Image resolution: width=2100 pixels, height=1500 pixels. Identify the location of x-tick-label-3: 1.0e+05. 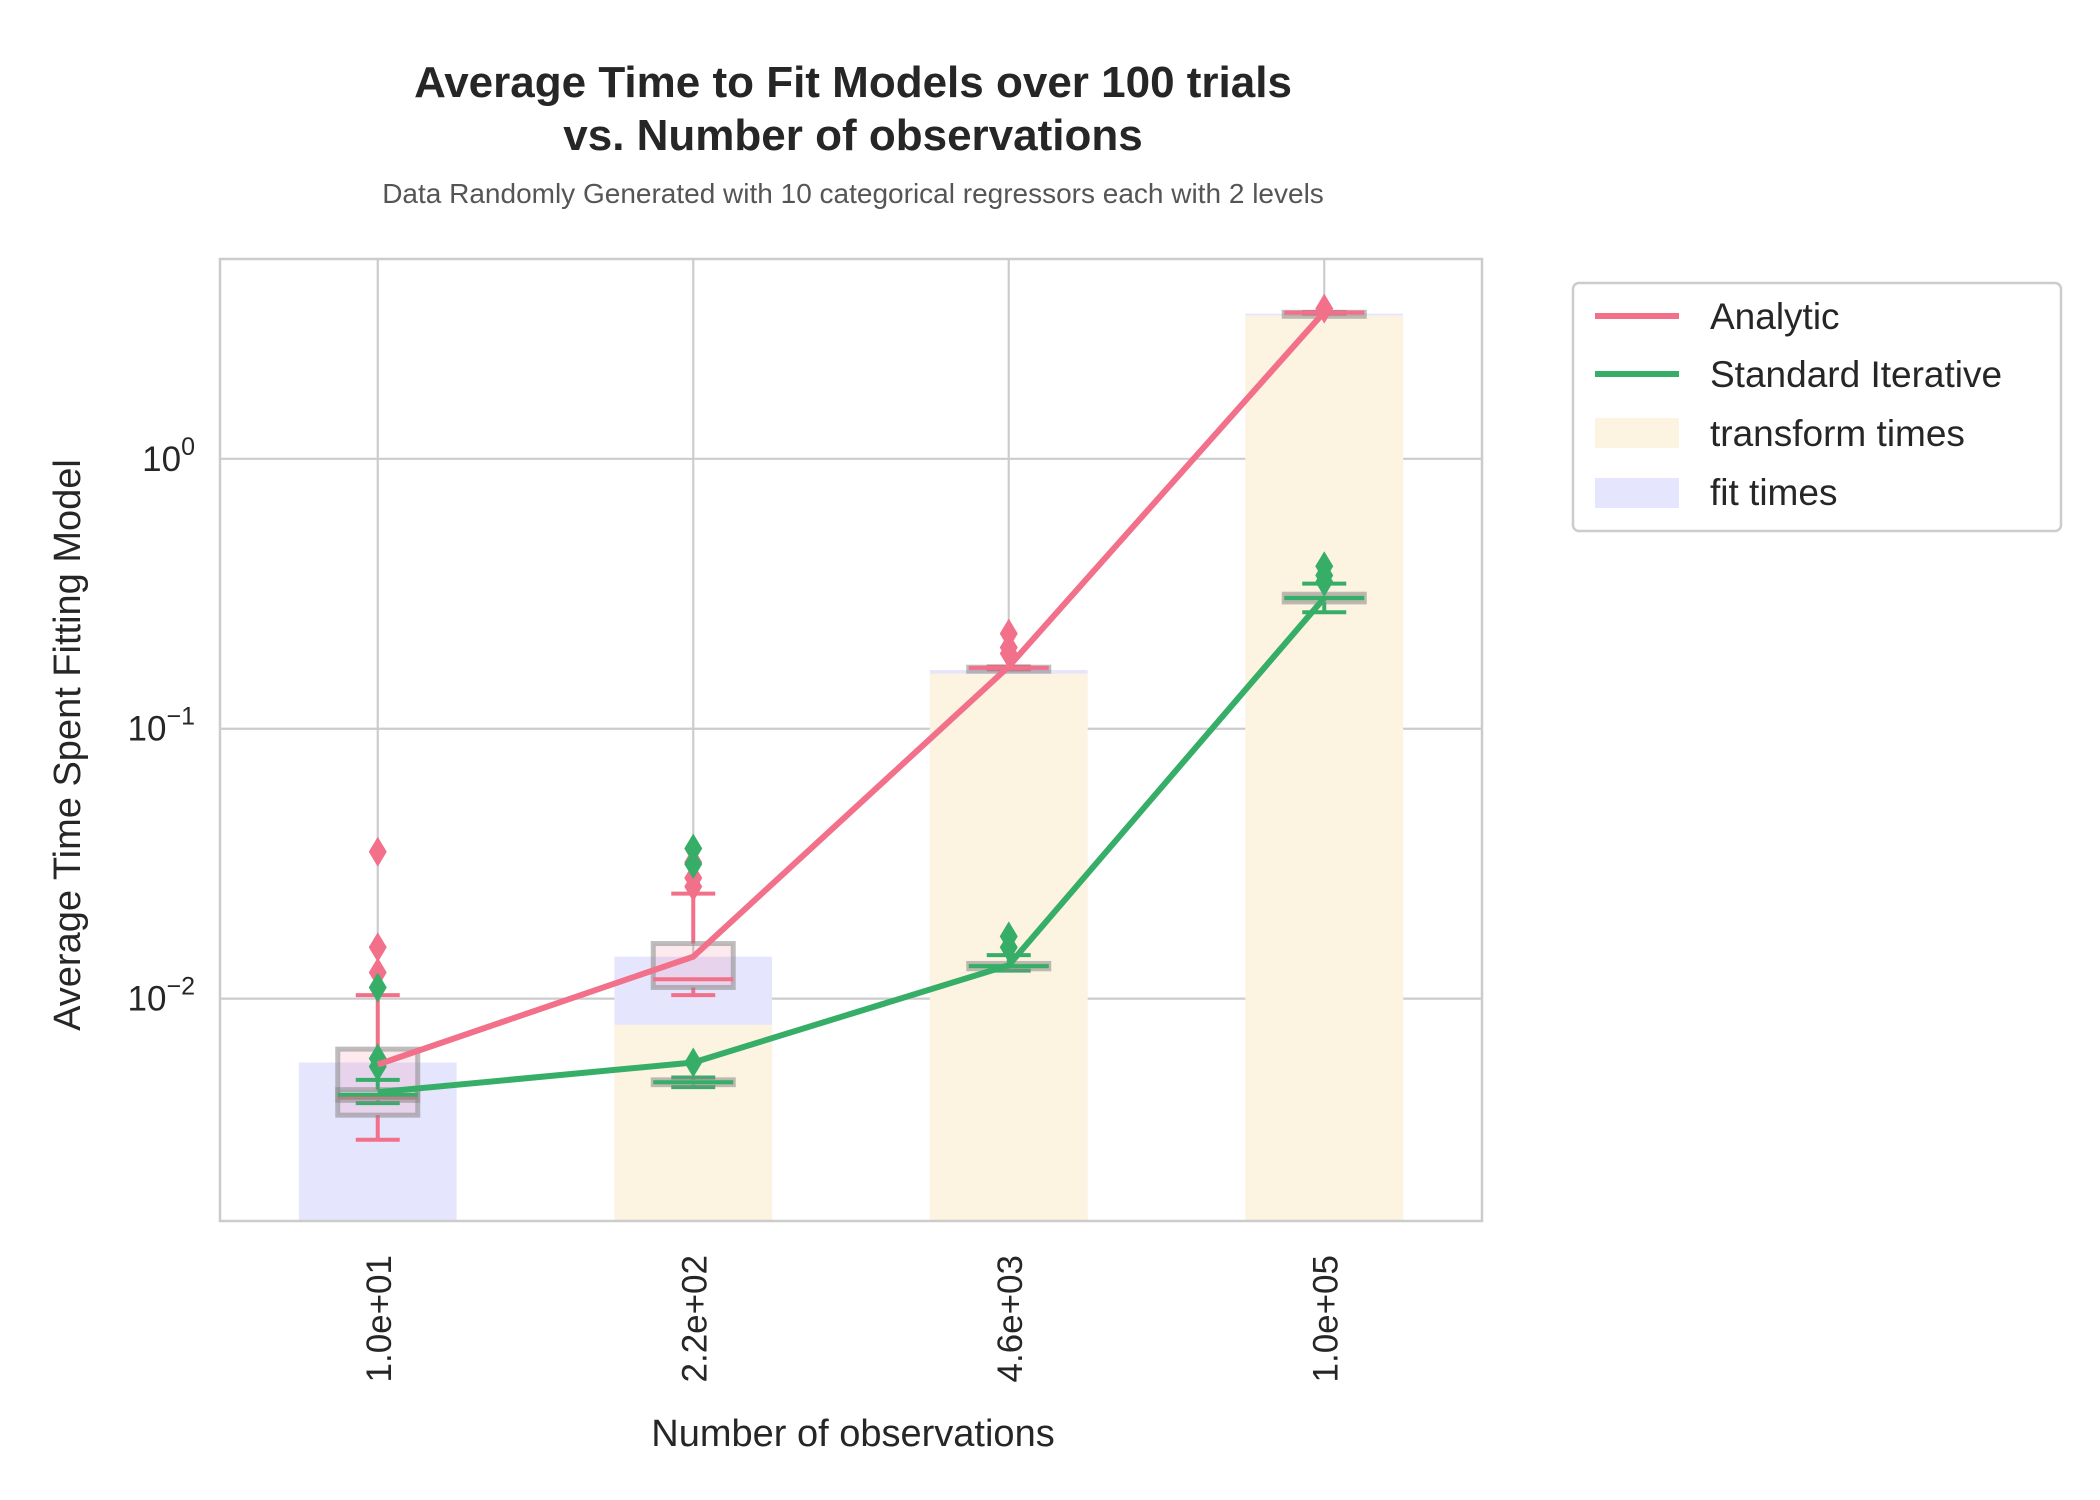
(1325, 1319).